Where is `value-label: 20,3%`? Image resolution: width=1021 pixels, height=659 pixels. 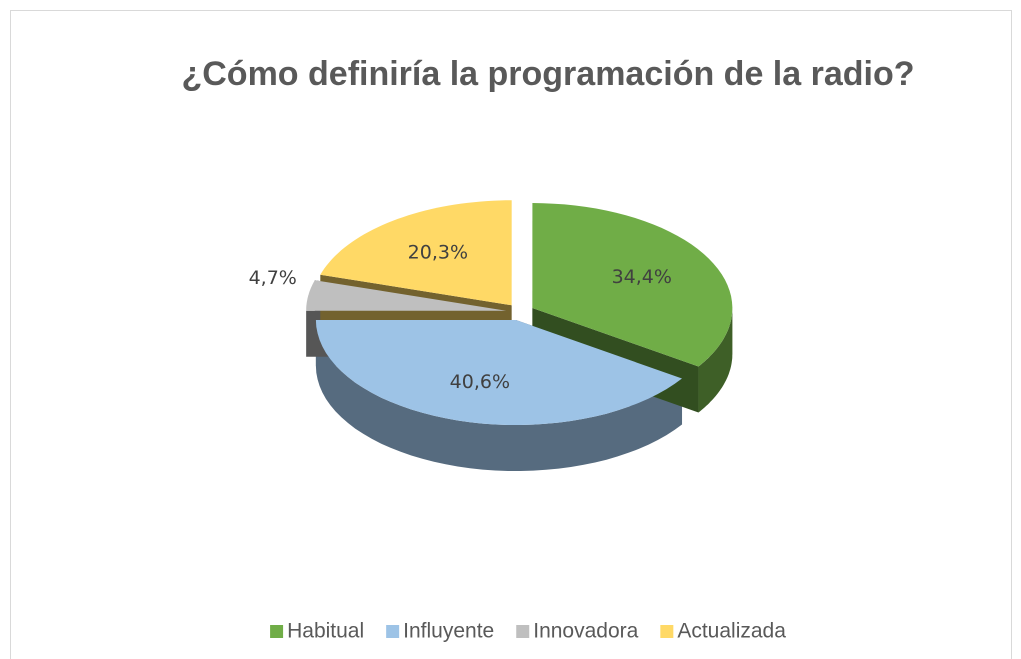 value-label: 20,3% is located at coordinates (438, 252).